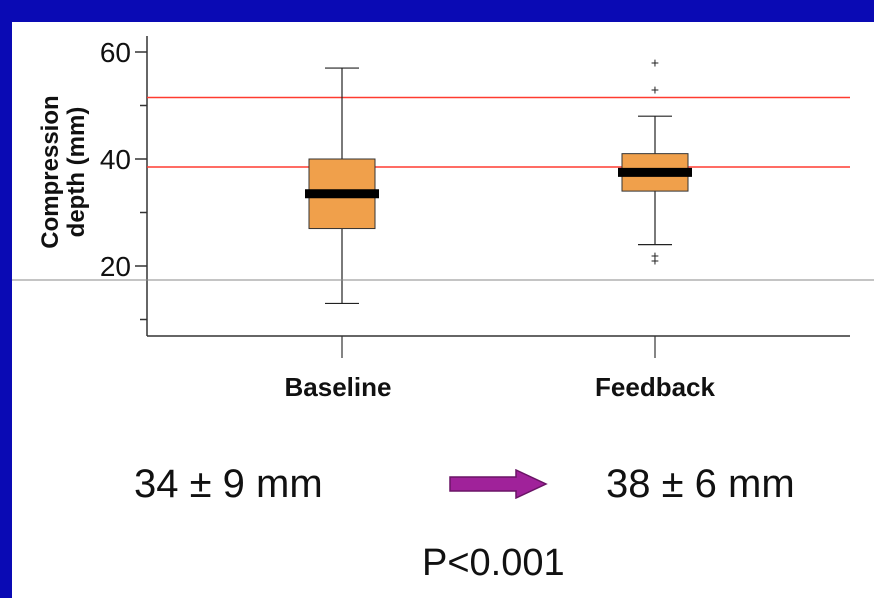 Image resolution: width=874 pixels, height=598 pixels. I want to click on y-tick-label: 20, so click(115, 266).